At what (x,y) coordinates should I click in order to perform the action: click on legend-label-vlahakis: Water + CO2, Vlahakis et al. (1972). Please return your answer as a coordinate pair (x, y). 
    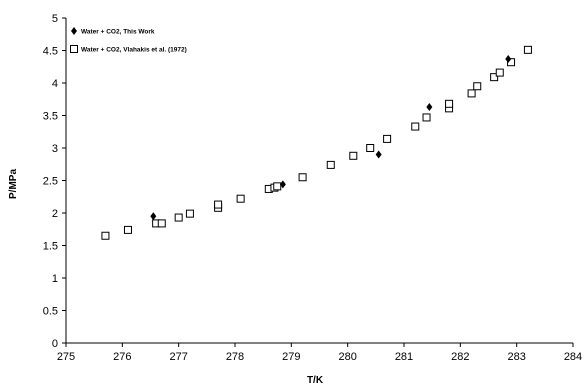
    Looking at the image, I should click on (134, 50).